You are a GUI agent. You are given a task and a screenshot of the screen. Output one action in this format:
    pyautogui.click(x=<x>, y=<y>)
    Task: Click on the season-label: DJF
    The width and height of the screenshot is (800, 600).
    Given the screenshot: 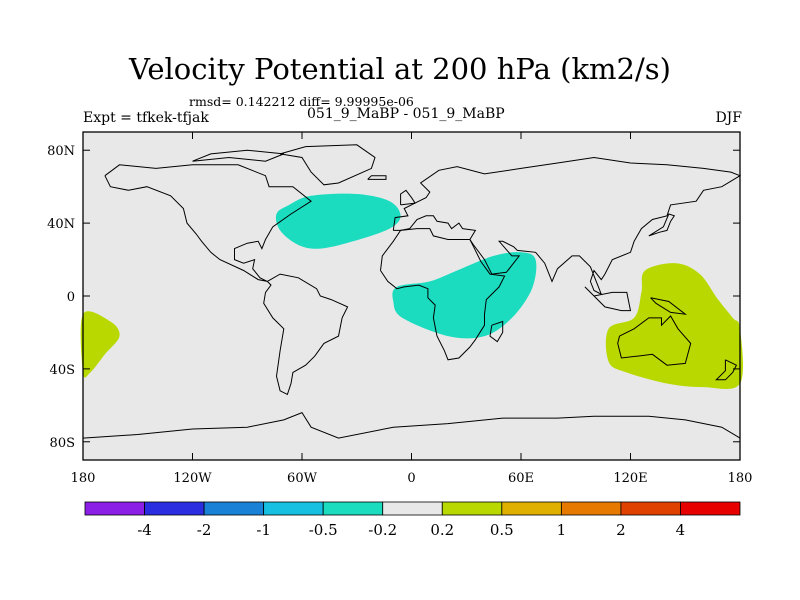 What is the action you would take?
    pyautogui.click(x=728, y=118)
    